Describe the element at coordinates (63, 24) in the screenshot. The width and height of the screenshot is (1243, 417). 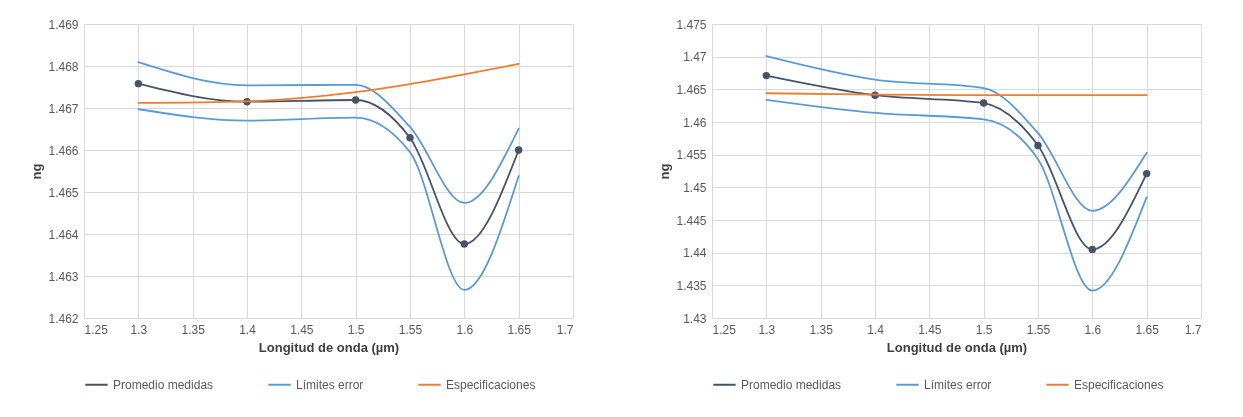
I see `y-tick-label: 1.469` at that location.